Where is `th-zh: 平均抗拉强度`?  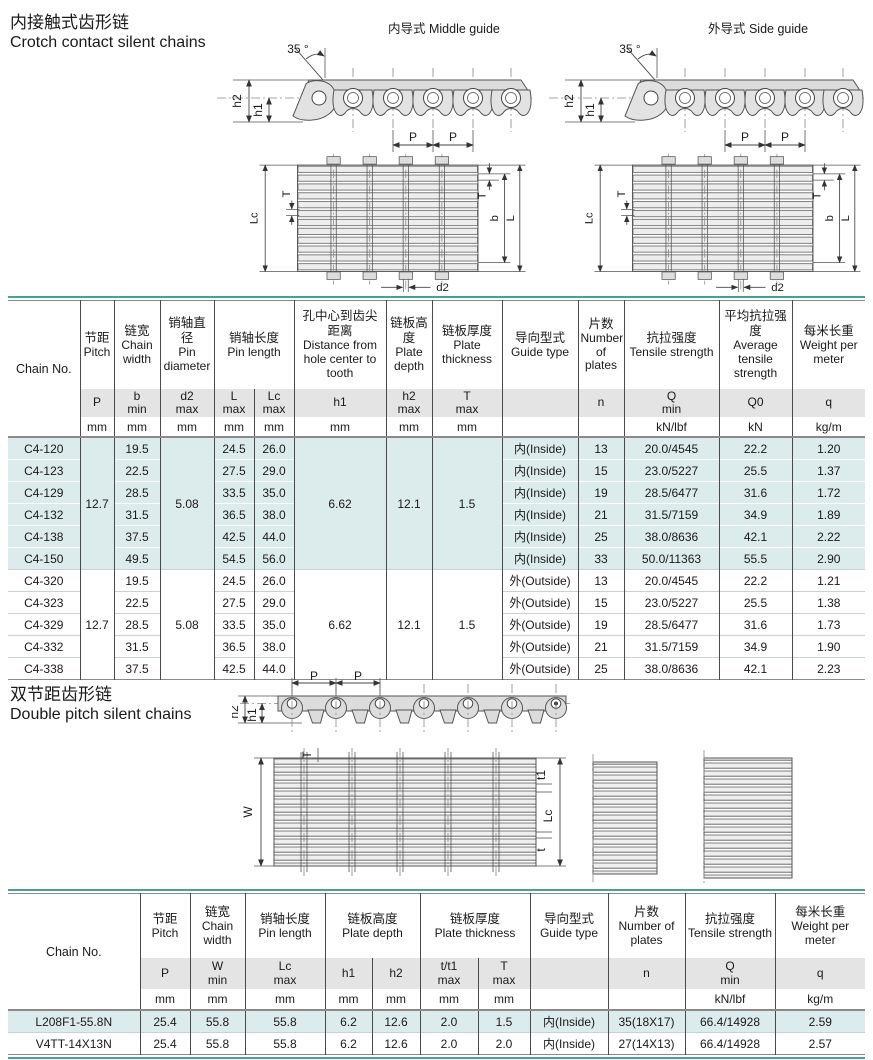
th-zh: 平均抗拉强度 is located at coordinates (755, 324).